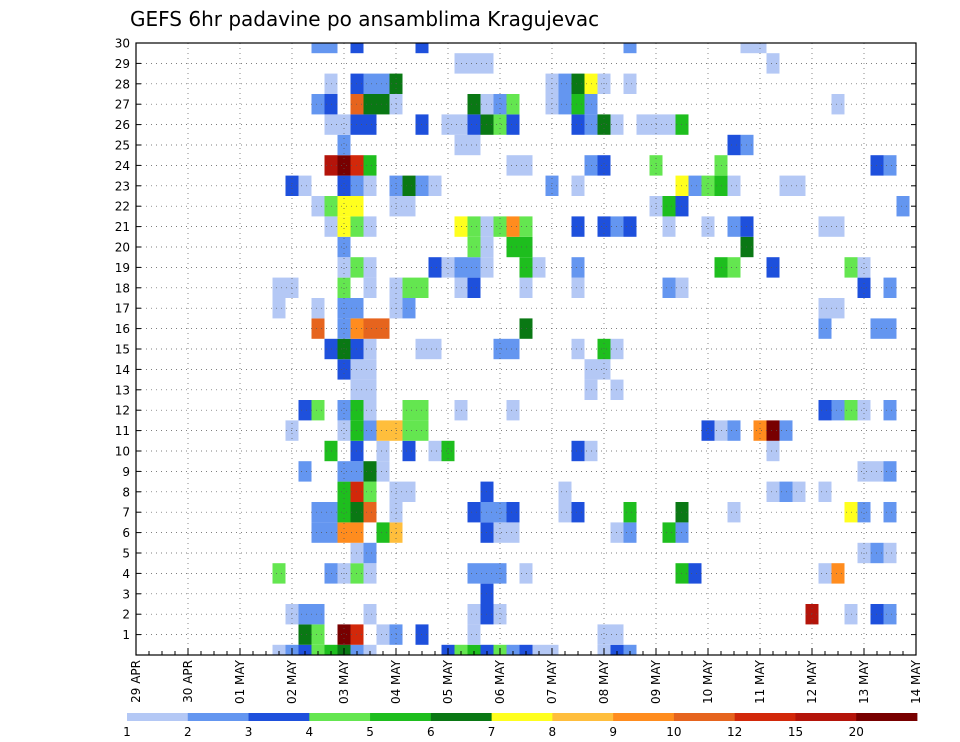 The width and height of the screenshot is (960, 742). Describe the element at coordinates (344, 681) in the screenshot. I see `x-tick-label: 03 MAY` at that location.